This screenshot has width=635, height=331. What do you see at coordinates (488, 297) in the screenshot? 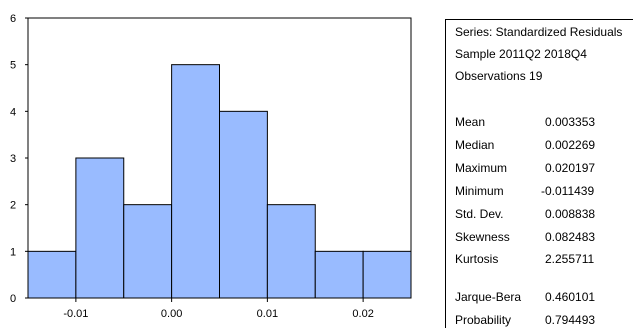
I see `jb-stat-label: Jarque-Bera` at bounding box center [488, 297].